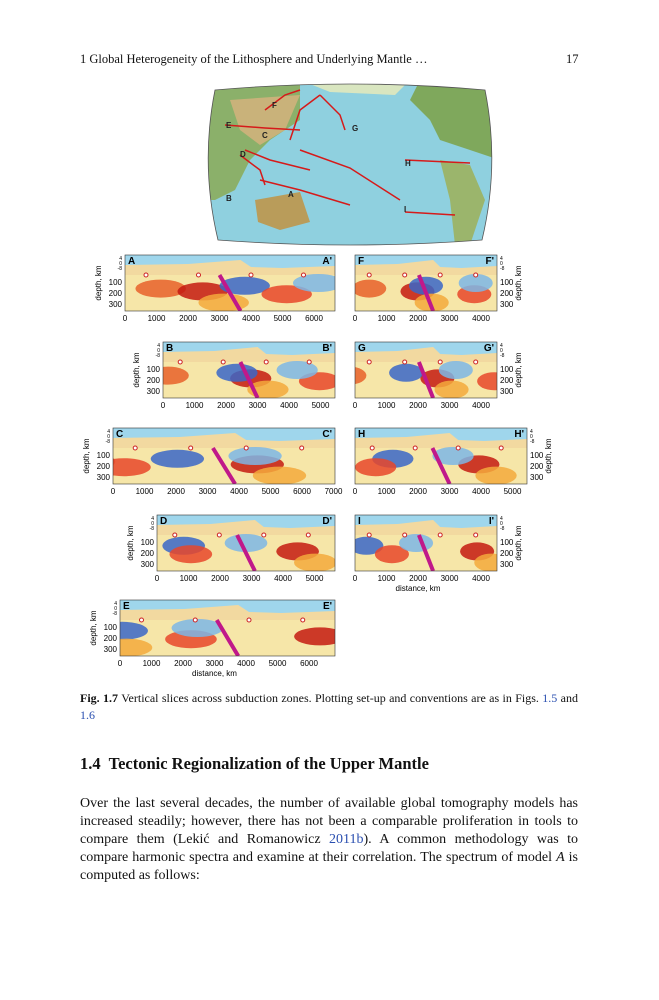 The image size is (659, 1000). Describe the element at coordinates (405, 209) in the screenshot. I see `map-label: I` at that location.